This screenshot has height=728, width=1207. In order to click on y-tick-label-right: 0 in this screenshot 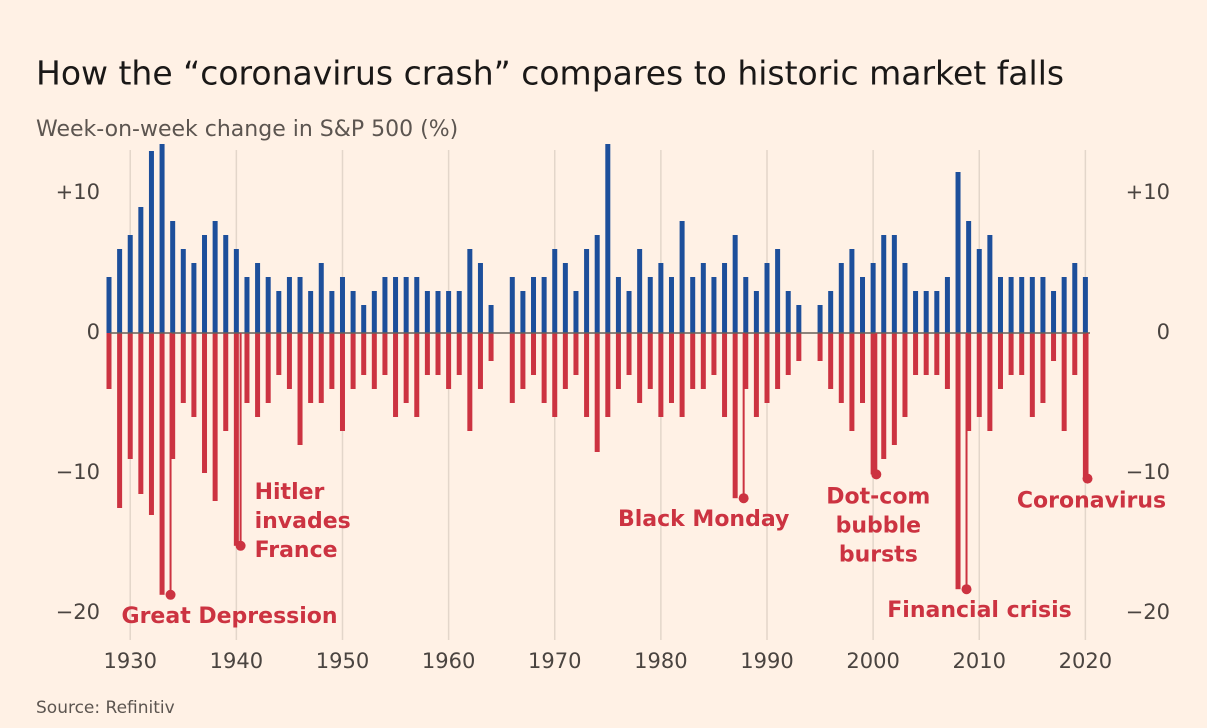, I will do `click(1163, 332)`.